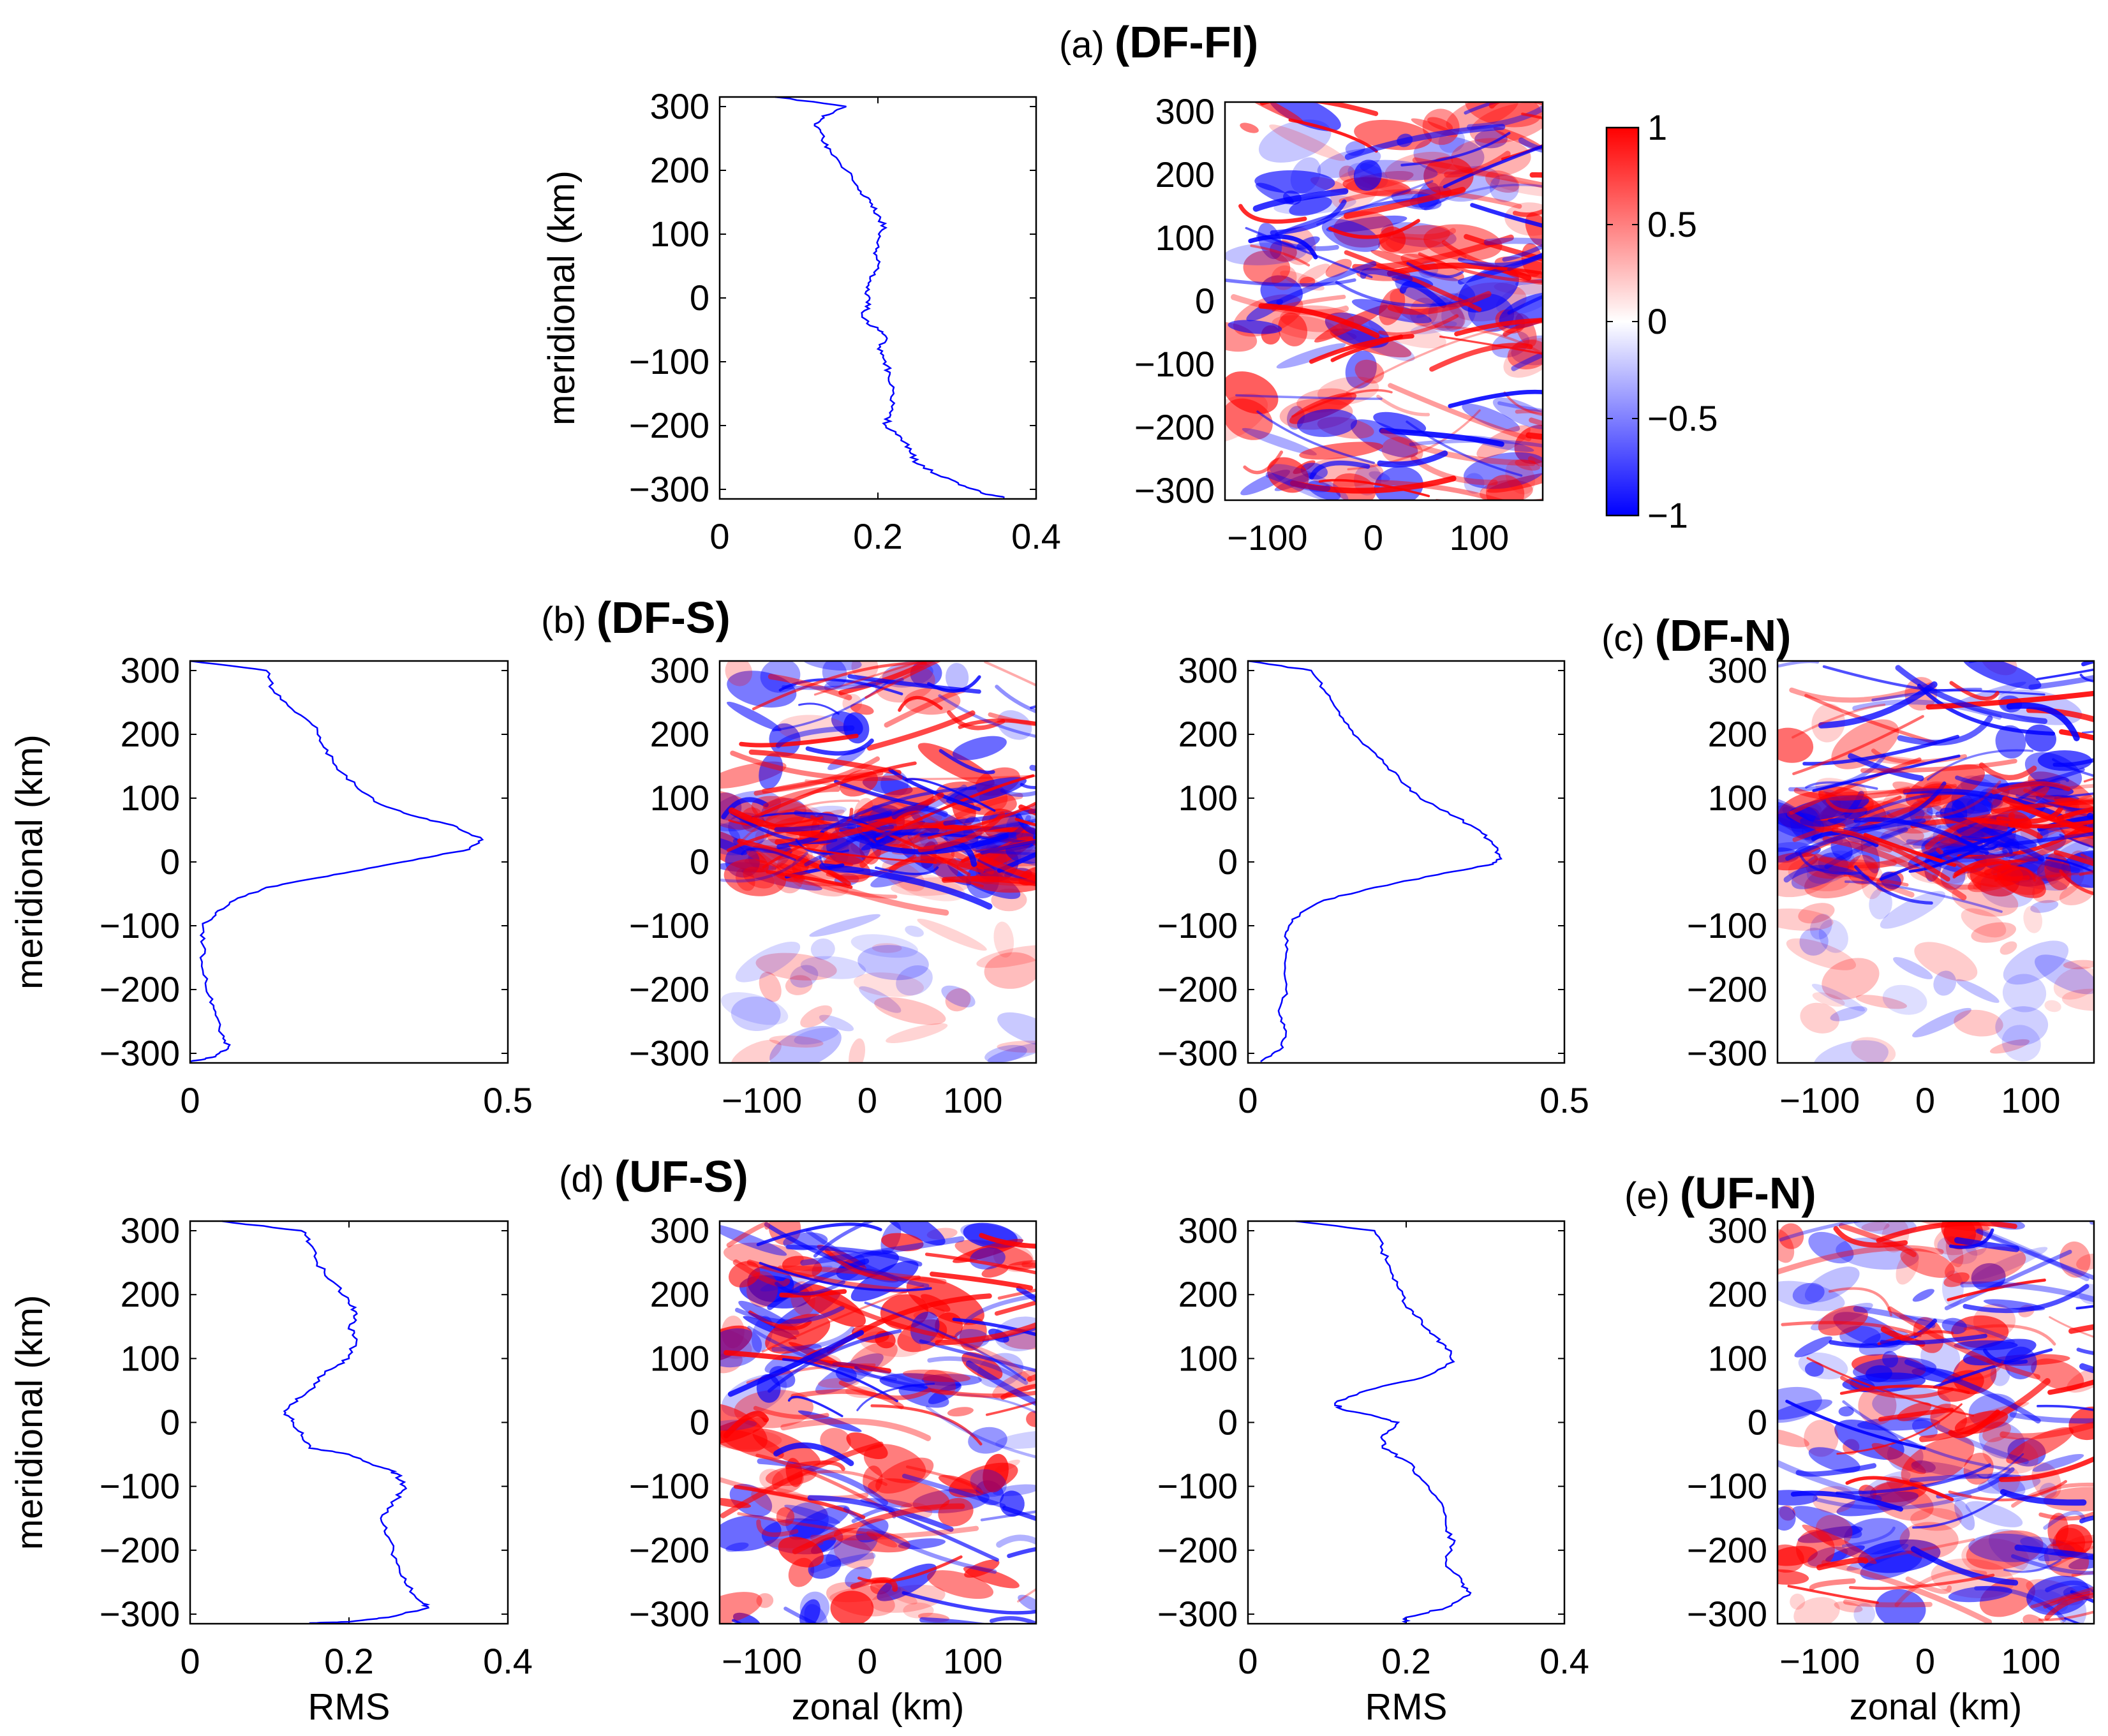 Image resolution: width=2108 pixels, height=1736 pixels. I want to click on panel-title: (b) (DF-S), so click(636, 618).